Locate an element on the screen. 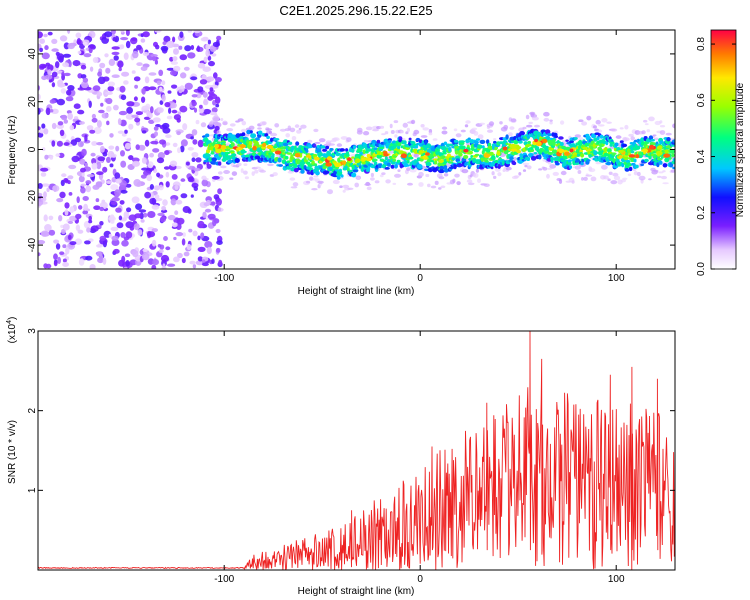  colorbar-ticks: 0.0 0.2 0.4 0.6 0.8 is located at coordinates (716, 156).